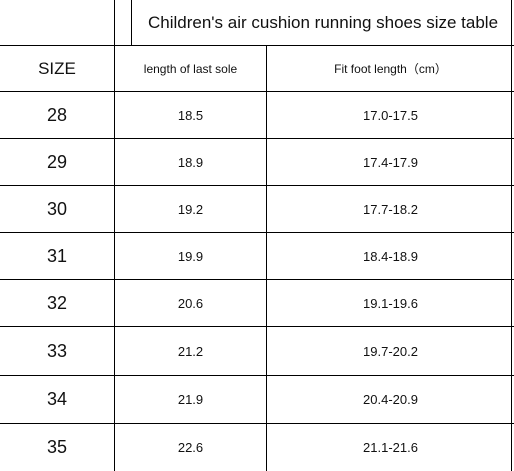 The height and width of the screenshot is (471, 514). What do you see at coordinates (191, 162) in the screenshot?
I see `last-length-cell: 18.9` at bounding box center [191, 162].